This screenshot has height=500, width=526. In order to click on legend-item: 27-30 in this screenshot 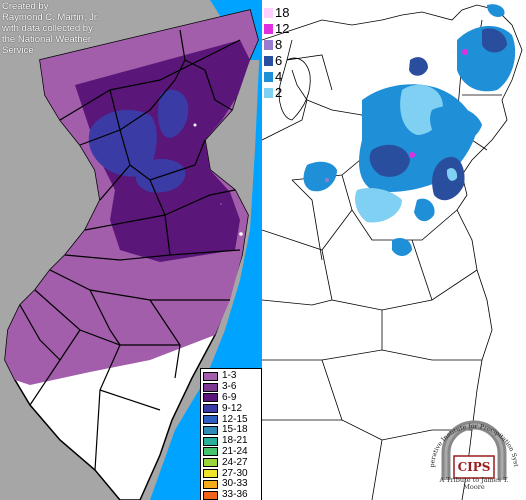, I will do `click(231, 473)`.